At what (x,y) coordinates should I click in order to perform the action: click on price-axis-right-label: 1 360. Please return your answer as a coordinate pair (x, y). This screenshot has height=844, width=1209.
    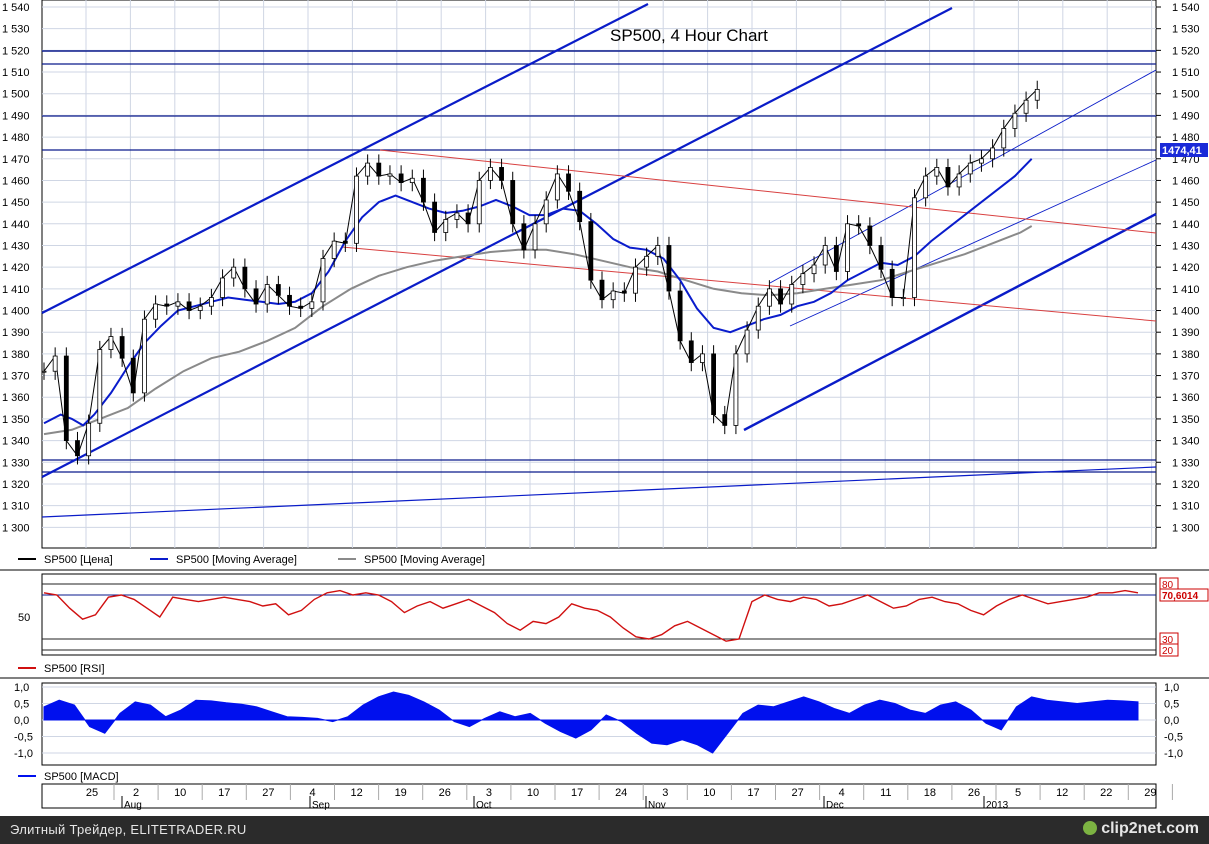
    Looking at the image, I should click on (1186, 398).